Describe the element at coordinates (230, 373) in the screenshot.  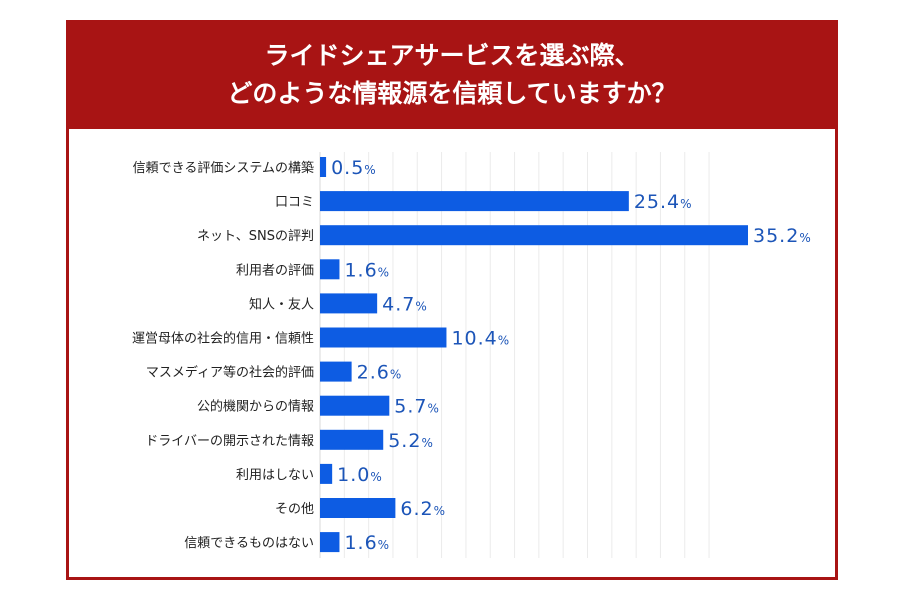
I see `category-label: マスメディア等の社会的評価` at that location.